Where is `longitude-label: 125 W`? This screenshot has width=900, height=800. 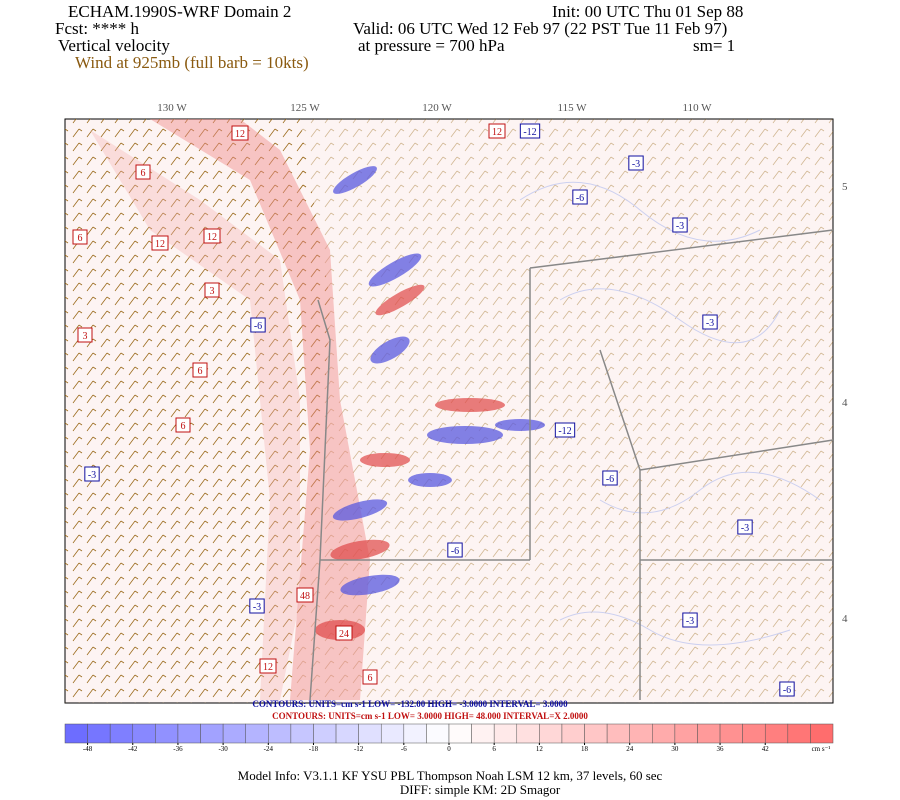 longitude-label: 125 W is located at coordinates (305, 108).